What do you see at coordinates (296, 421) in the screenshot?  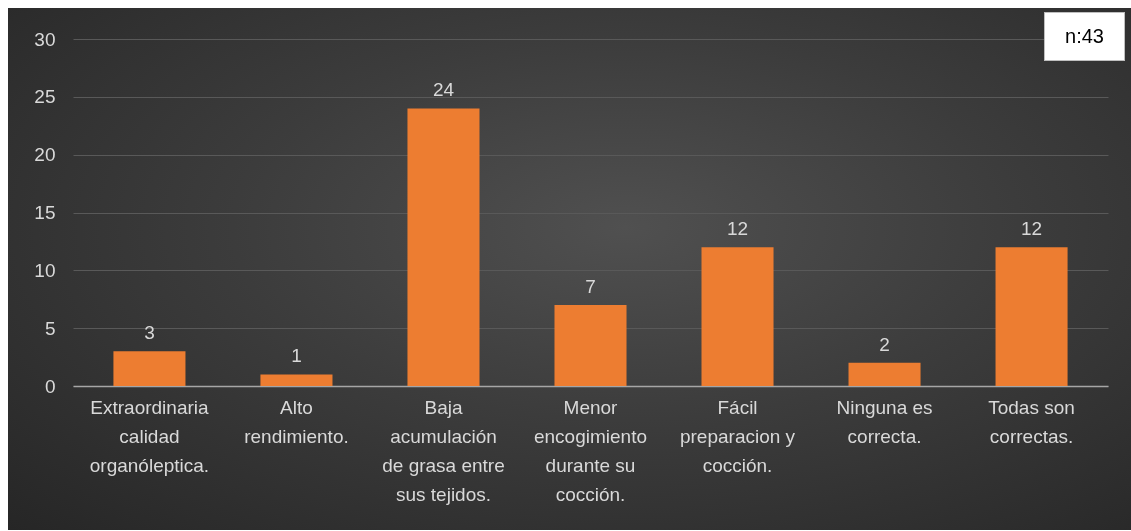 I see `x-tick-label: Alto rendimiento.` at bounding box center [296, 421].